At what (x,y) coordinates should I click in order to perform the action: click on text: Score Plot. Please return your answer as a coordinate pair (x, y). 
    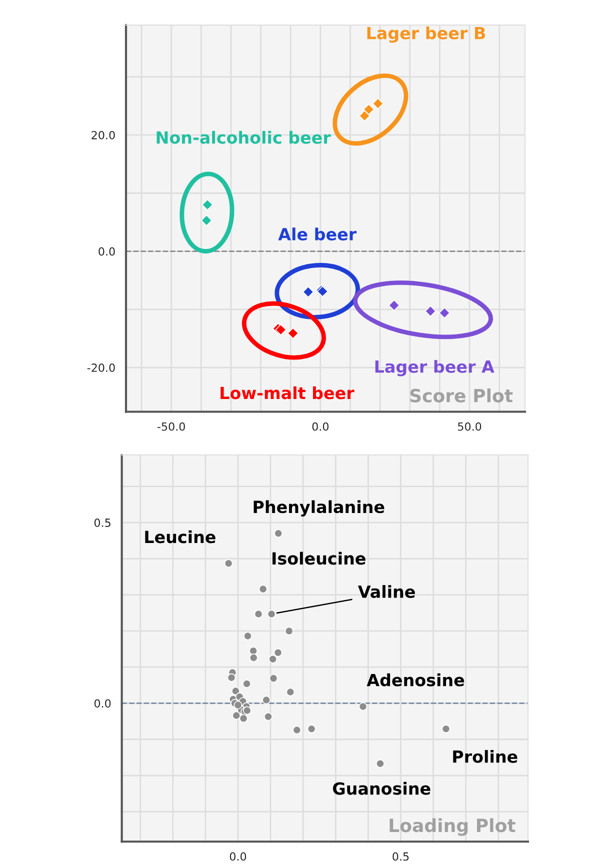
    Looking at the image, I should click on (461, 395).